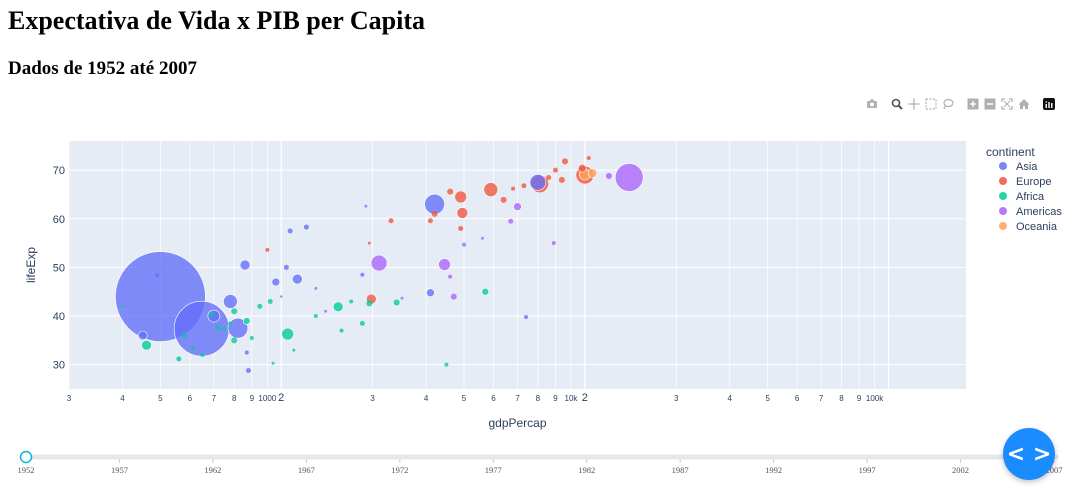  I want to click on slider-step-label: 1962, so click(212, 470).